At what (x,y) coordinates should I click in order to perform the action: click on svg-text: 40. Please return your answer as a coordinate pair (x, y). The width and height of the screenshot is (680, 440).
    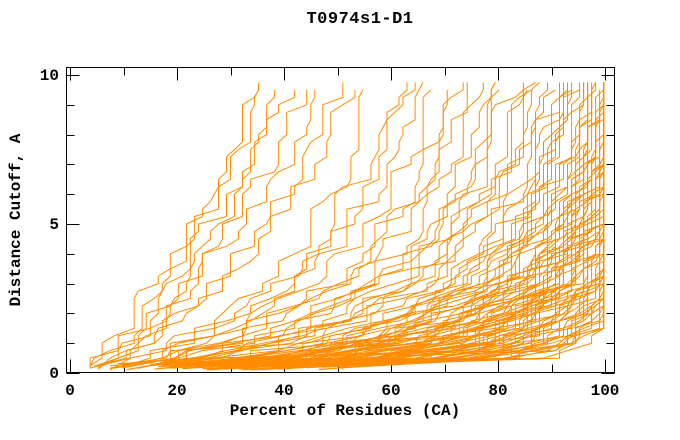
    Looking at the image, I should click on (283, 391).